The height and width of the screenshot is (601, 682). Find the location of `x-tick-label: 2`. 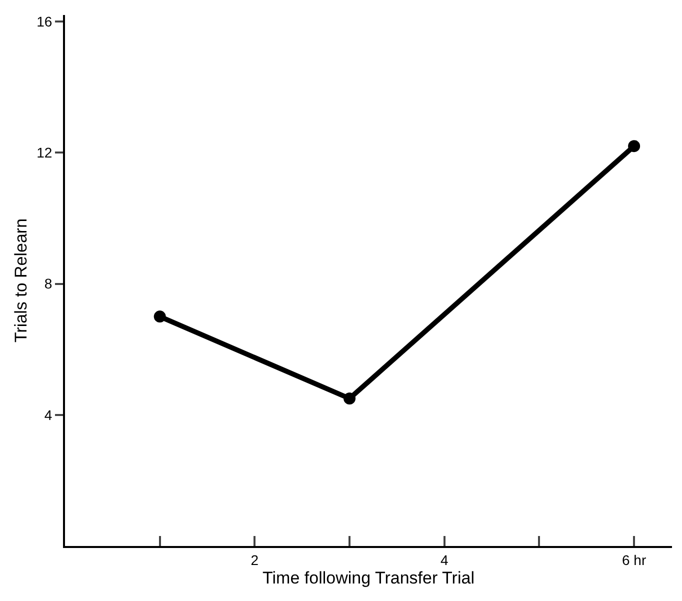

x-tick-label: 2 is located at coordinates (254, 560).